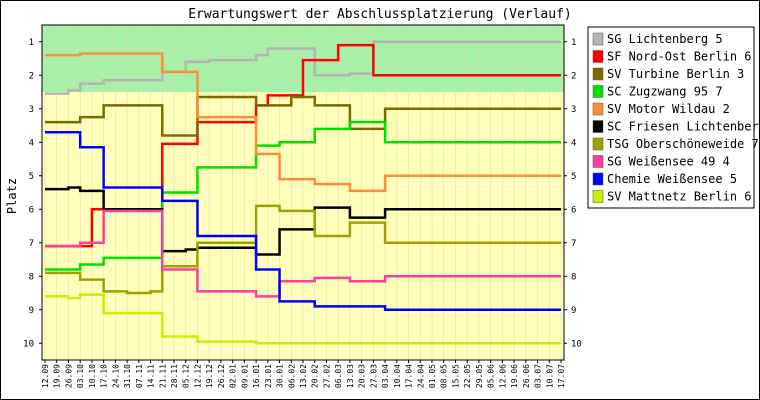  Describe the element at coordinates (31, 244) in the screenshot. I see `y-tick-label-left: 7` at that location.